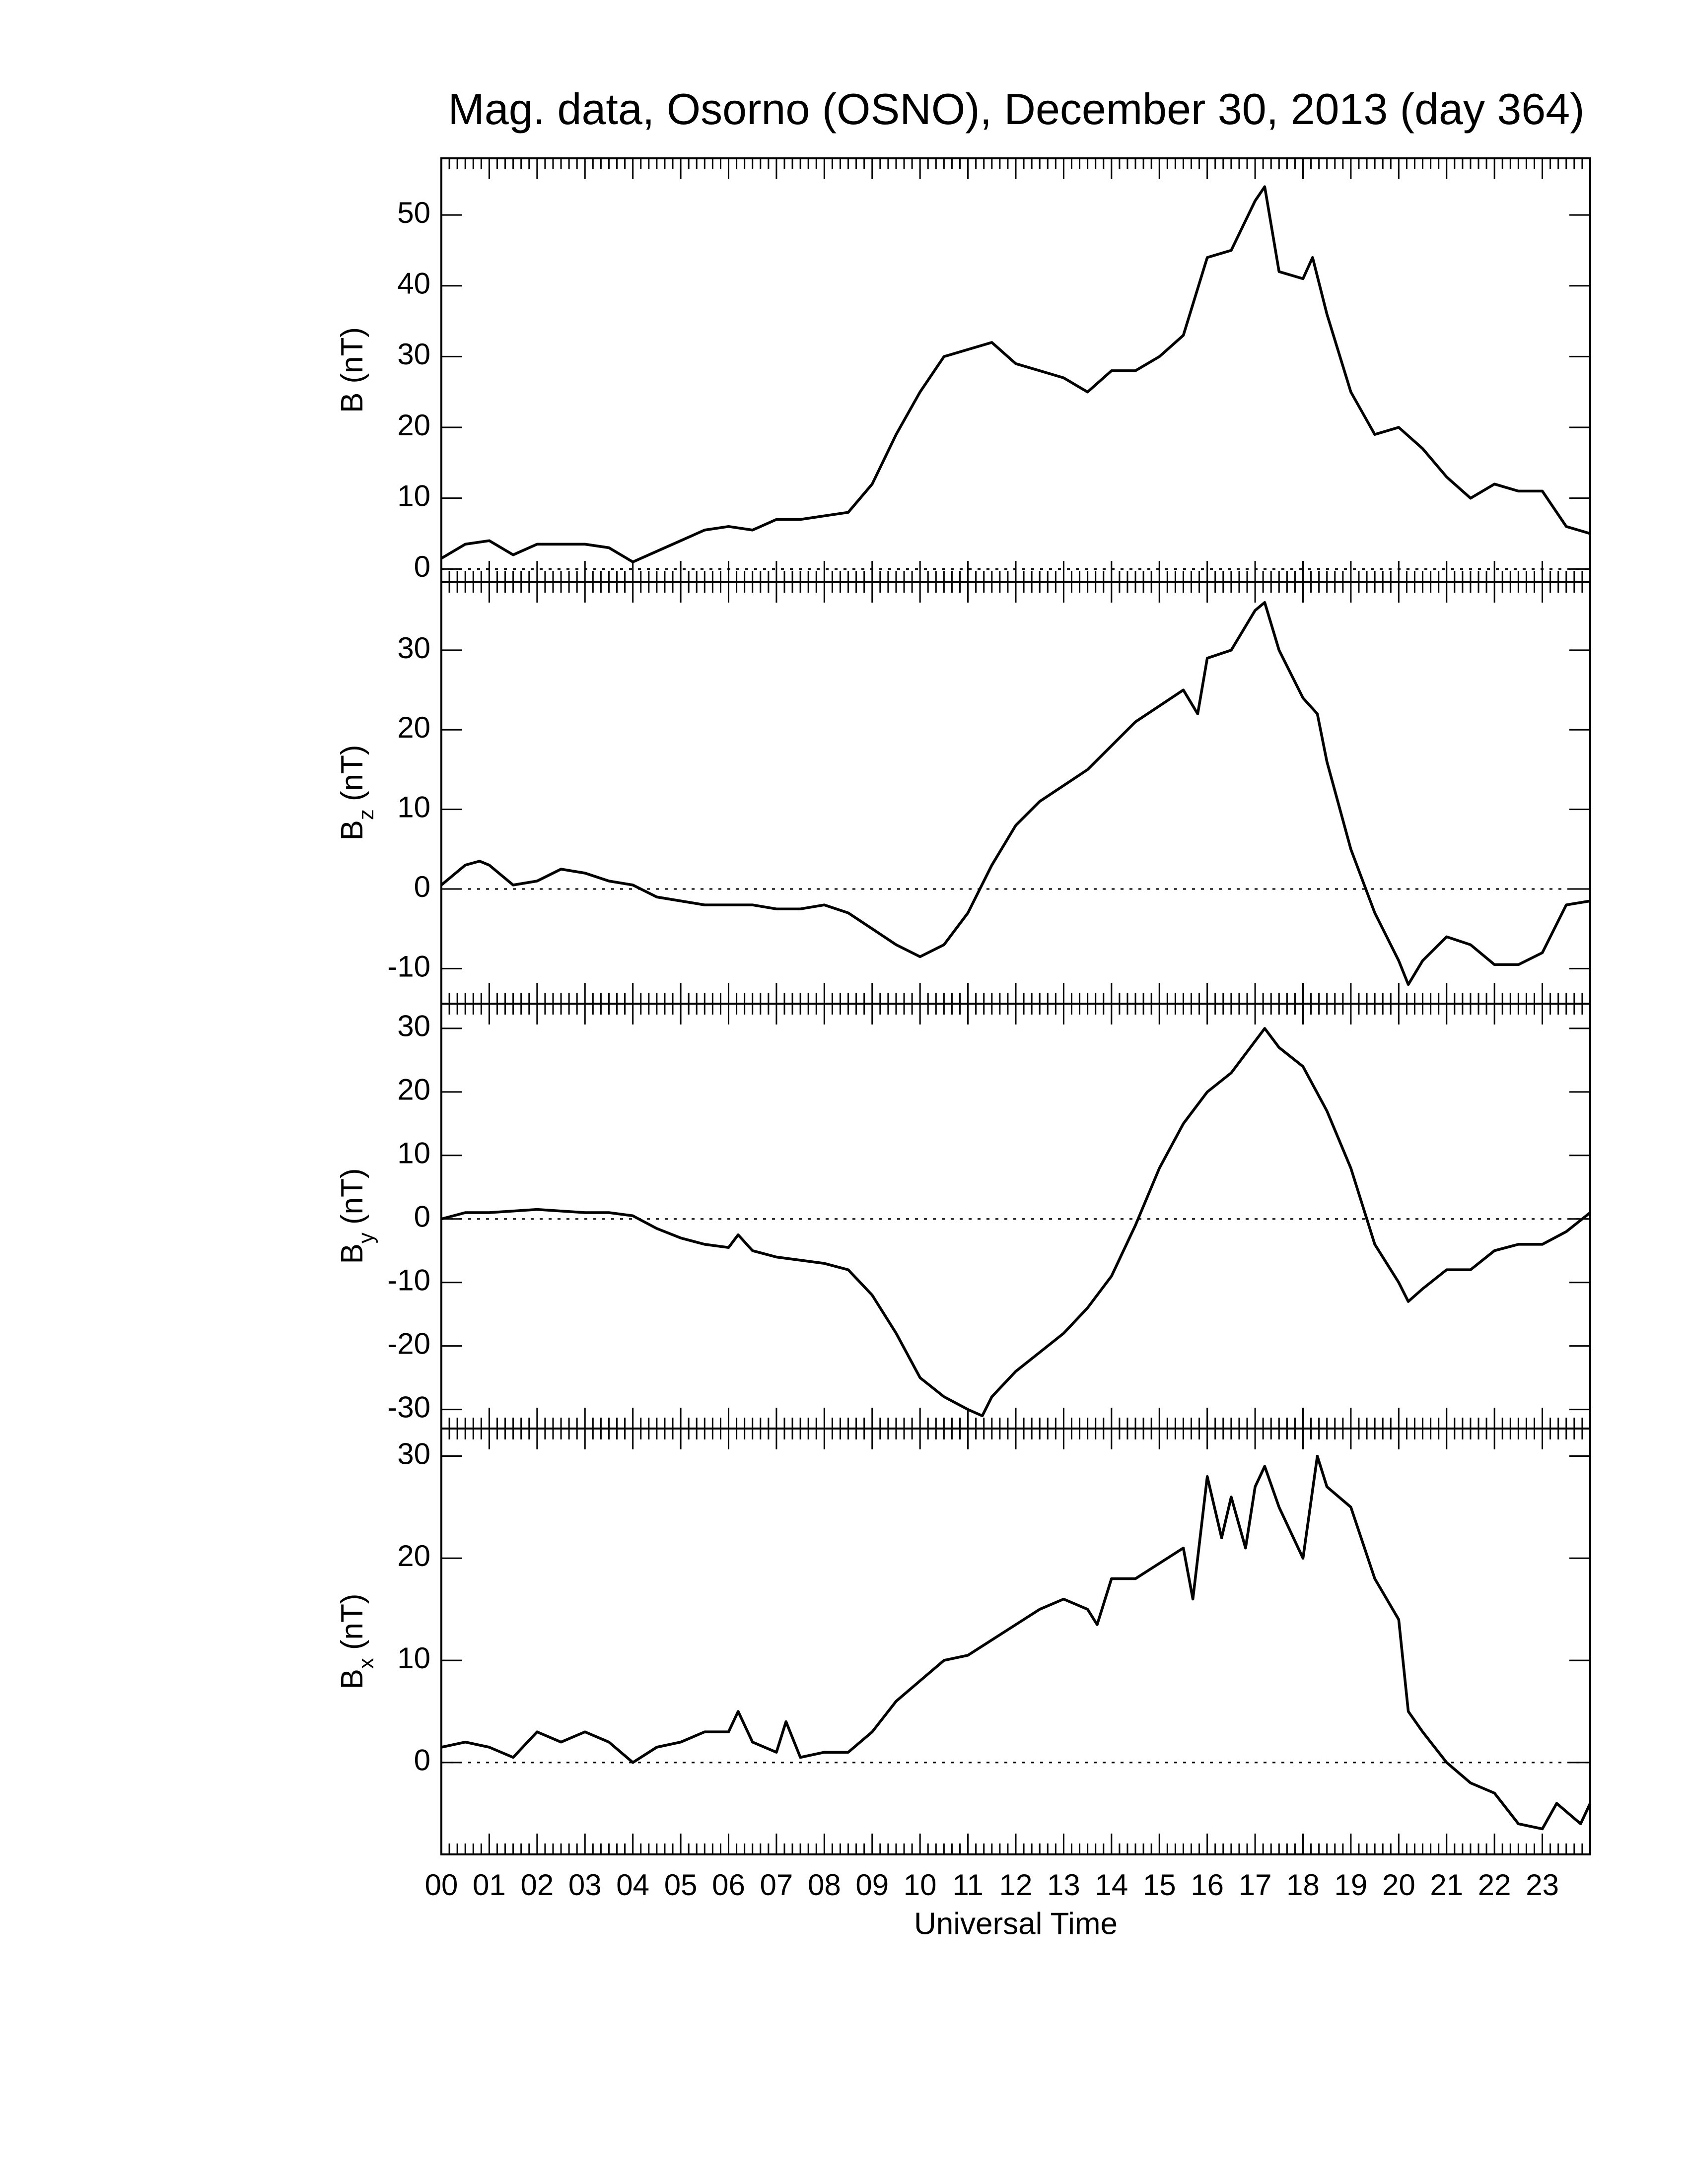 The width and height of the screenshot is (1688, 2184). I want to click on plot-frame, so click(1015, 1641).